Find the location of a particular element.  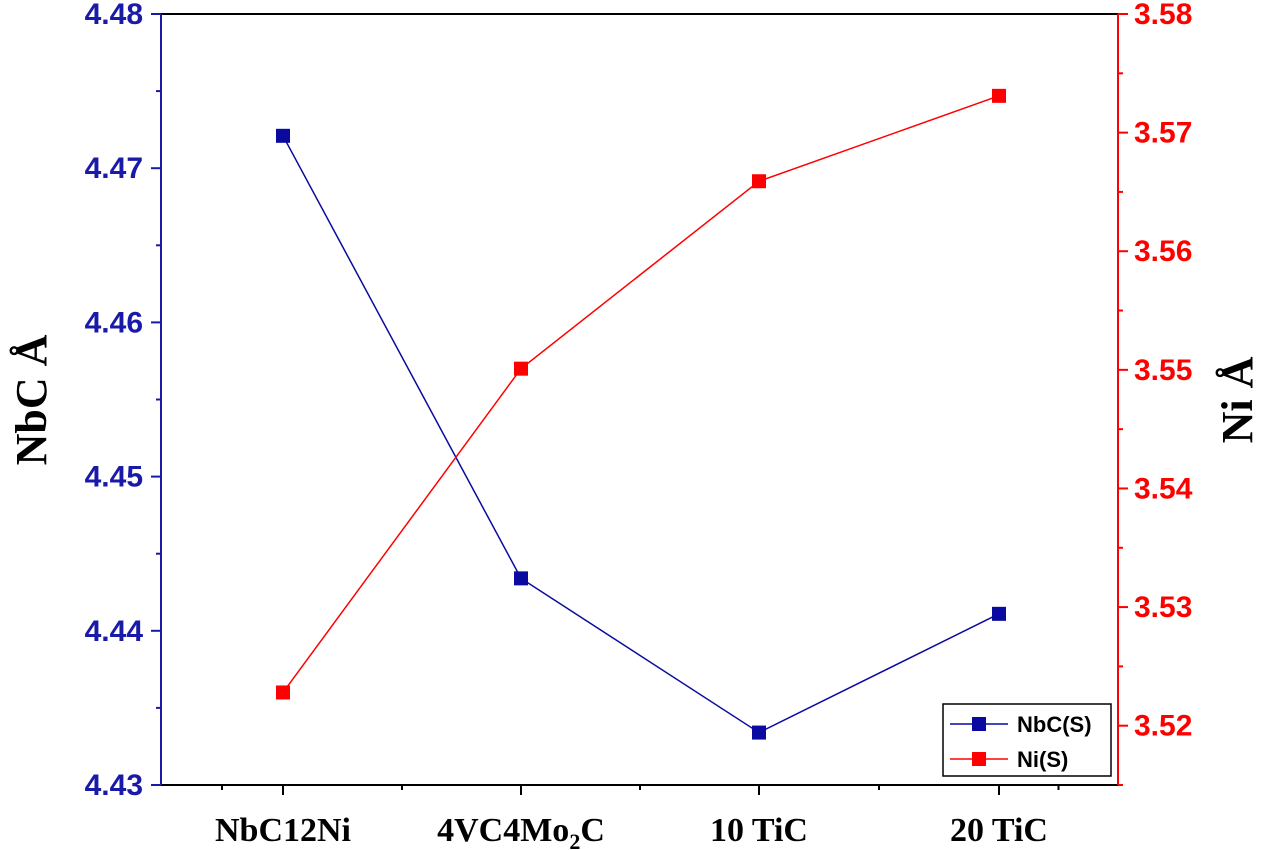

x-tick-label: 10 TiC is located at coordinates (759, 830).